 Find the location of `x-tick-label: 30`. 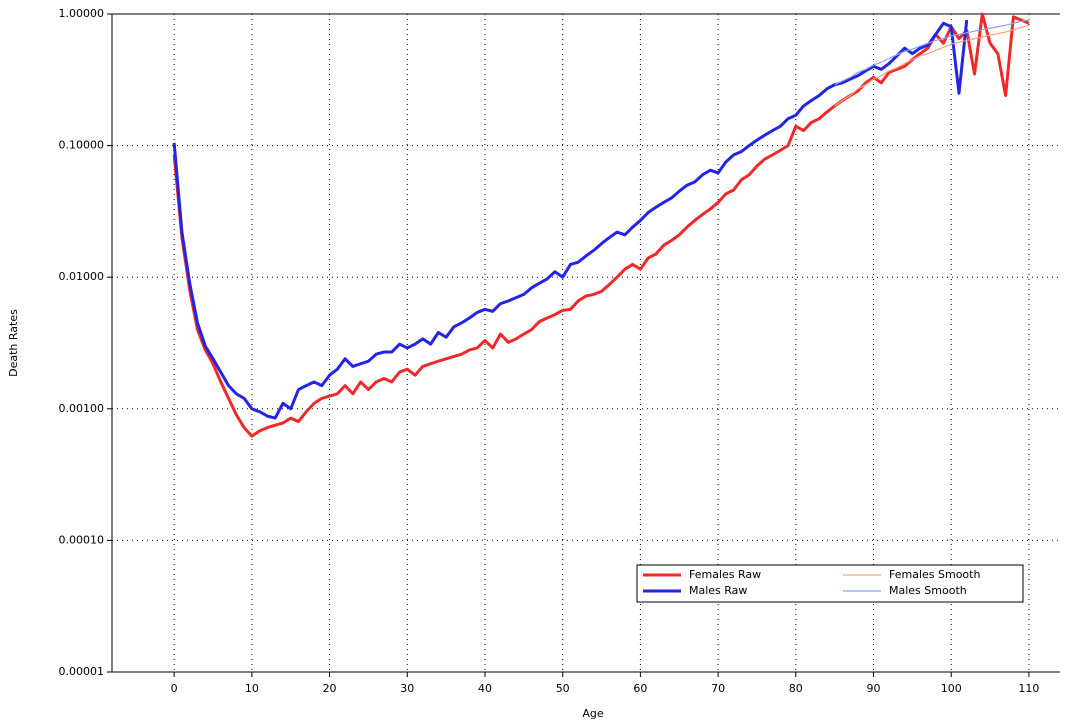

x-tick-label: 30 is located at coordinates (407, 688).